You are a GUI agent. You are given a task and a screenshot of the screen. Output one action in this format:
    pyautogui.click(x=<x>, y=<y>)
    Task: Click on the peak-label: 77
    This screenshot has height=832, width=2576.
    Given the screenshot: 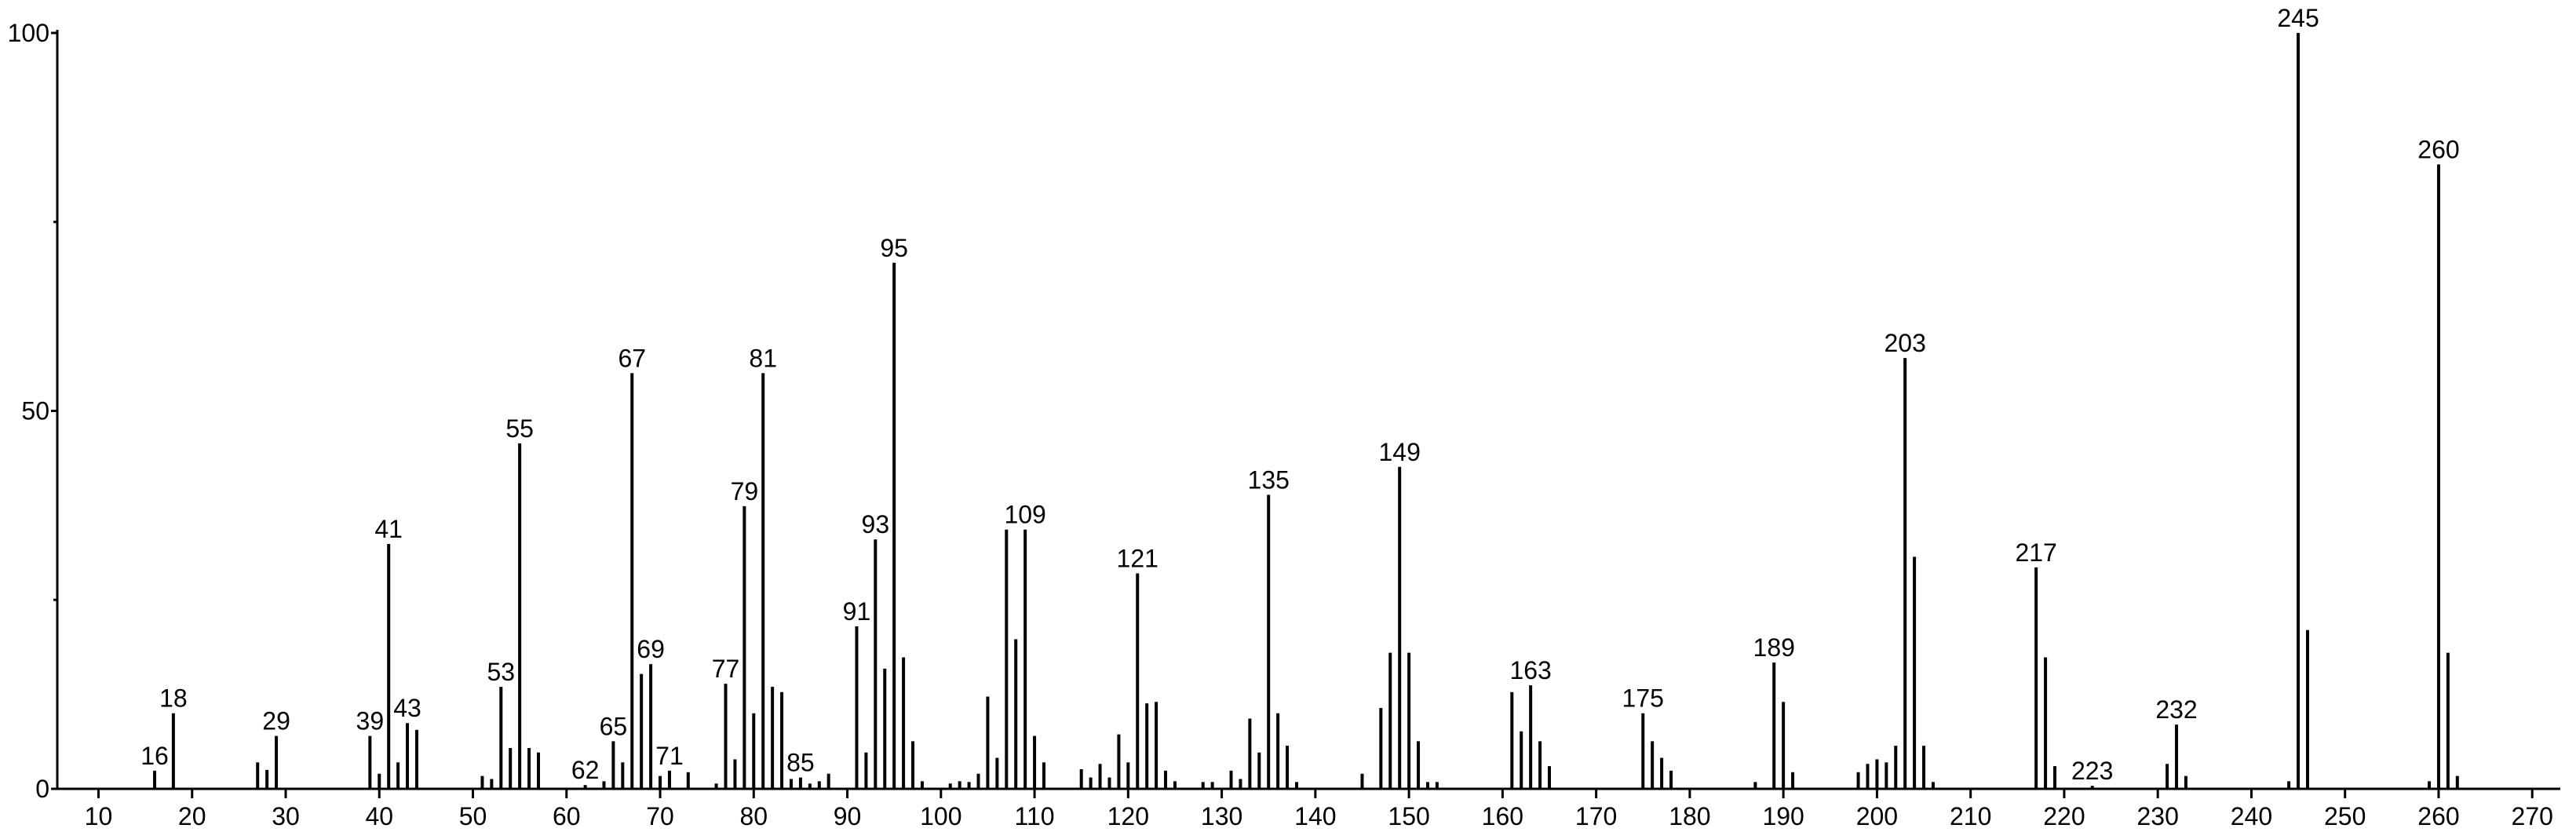 What is the action you would take?
    pyautogui.click(x=726, y=669)
    